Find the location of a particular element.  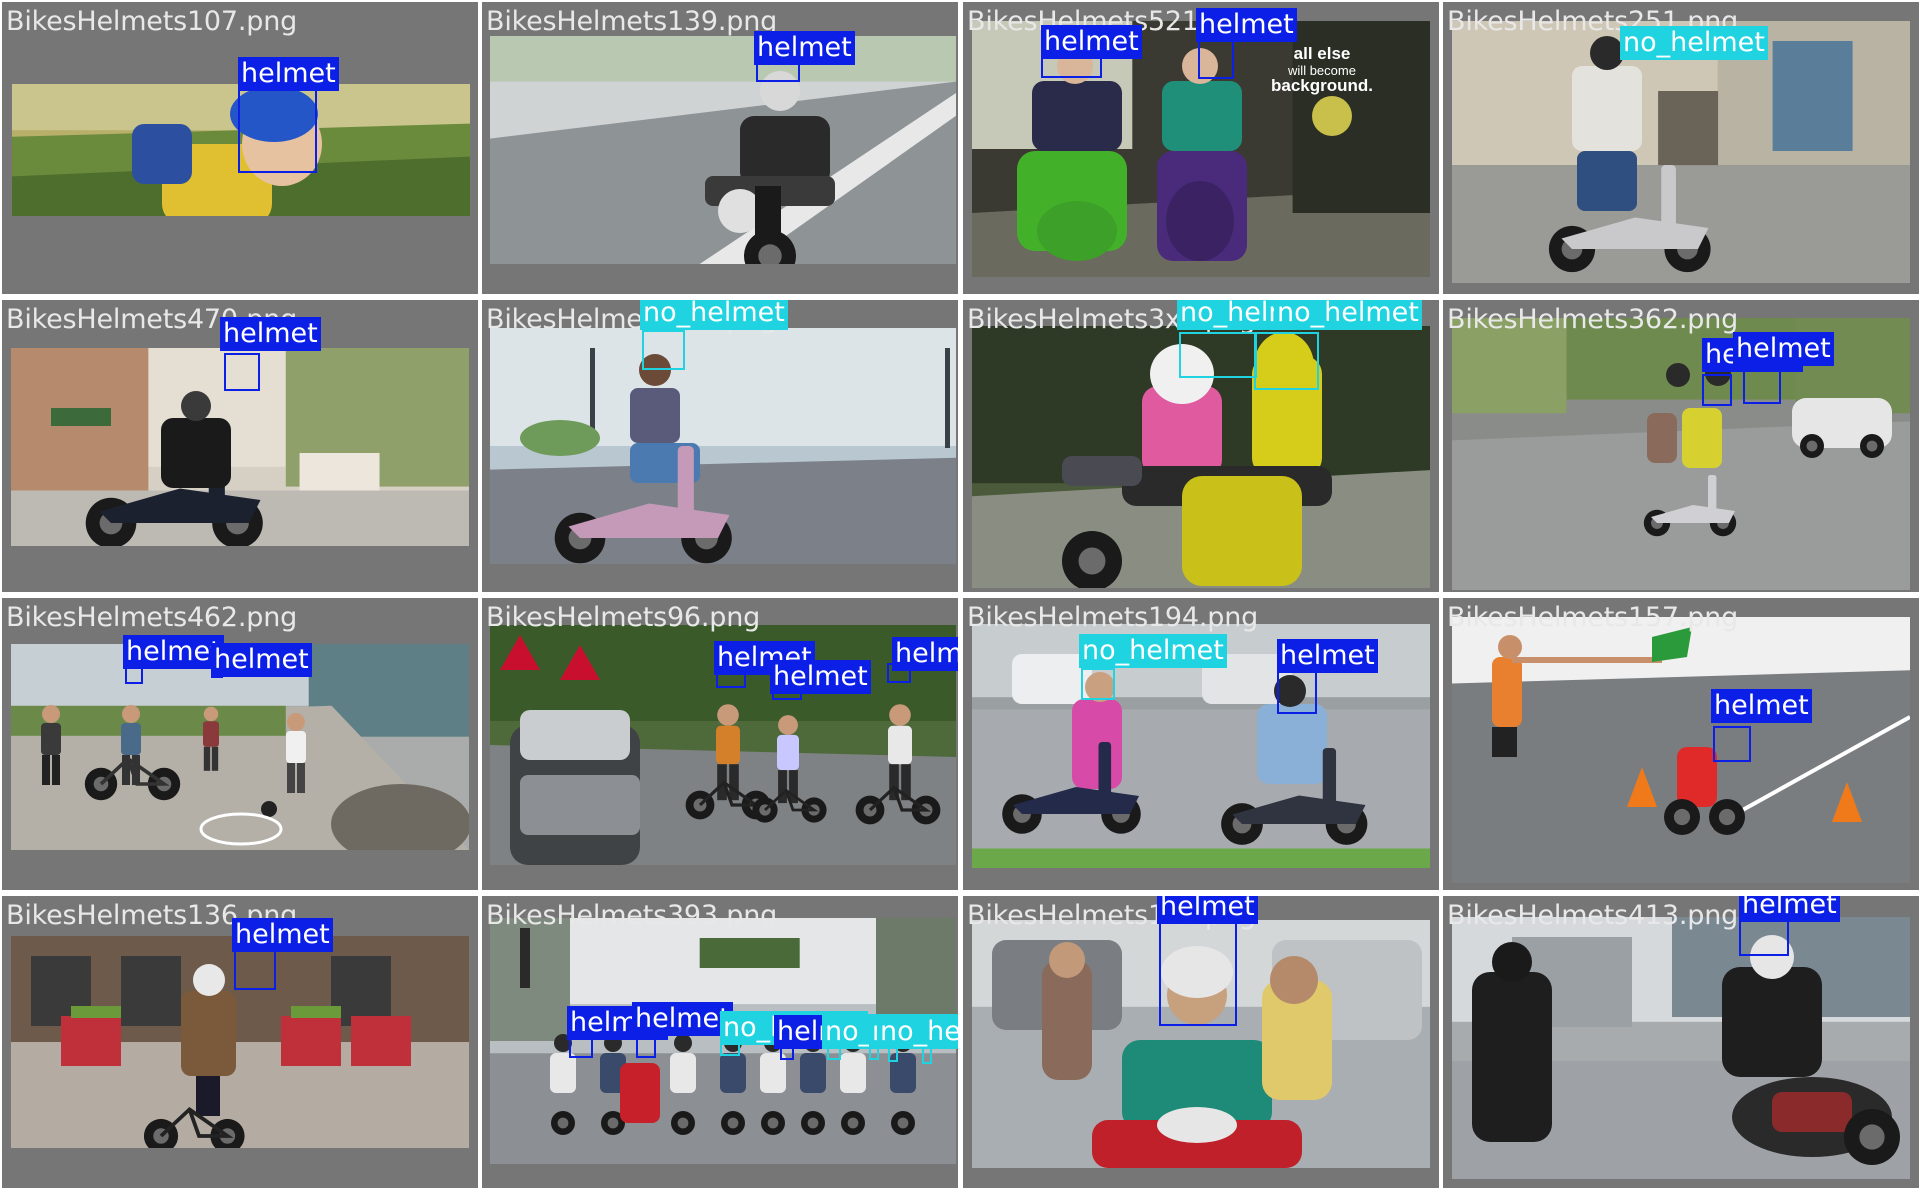

mosaic-tile: BikesHelmets1xx.png helmet is located at coordinates (1201, 1042).